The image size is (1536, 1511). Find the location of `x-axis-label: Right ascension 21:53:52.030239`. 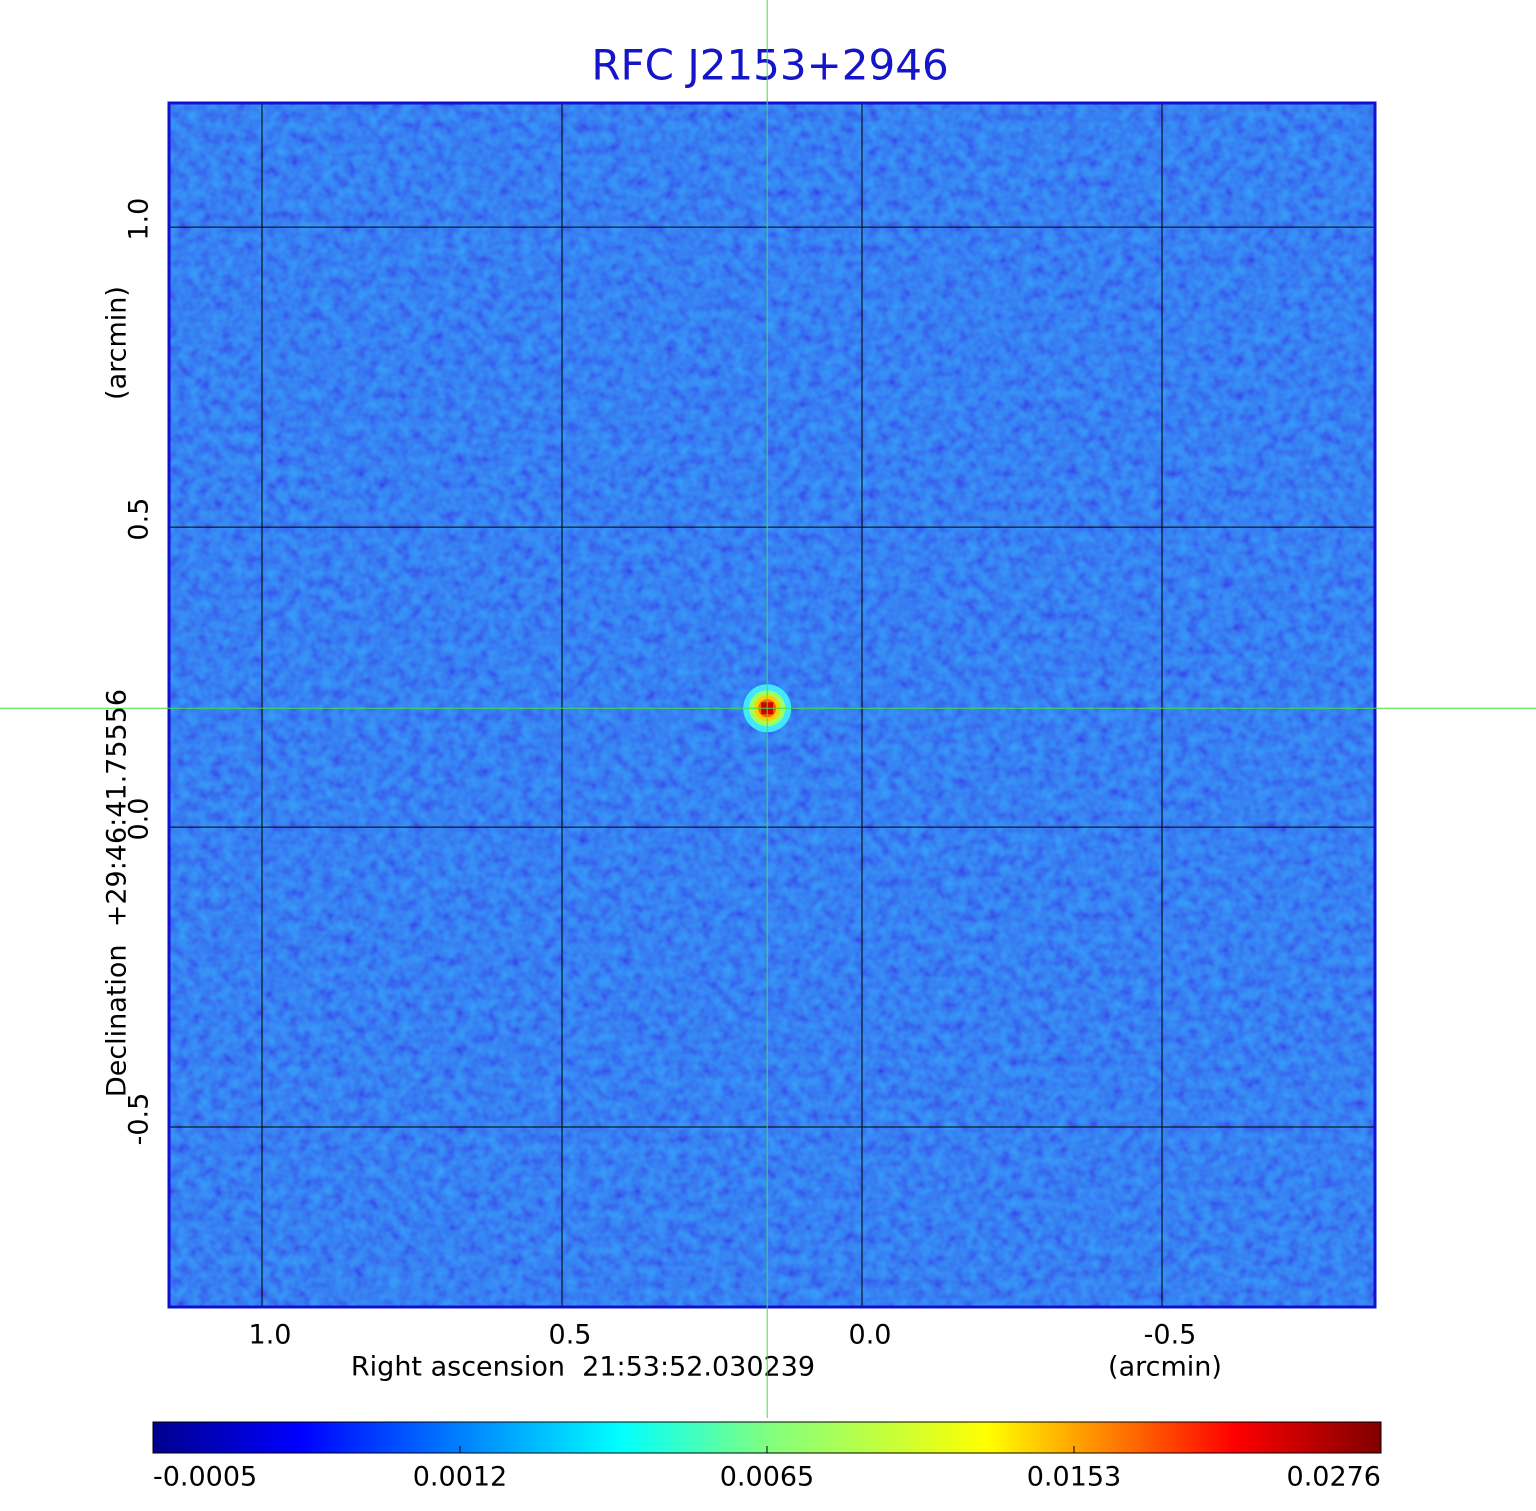

x-axis-label: Right ascension 21:53:52.030239 is located at coordinates (583, 1367).